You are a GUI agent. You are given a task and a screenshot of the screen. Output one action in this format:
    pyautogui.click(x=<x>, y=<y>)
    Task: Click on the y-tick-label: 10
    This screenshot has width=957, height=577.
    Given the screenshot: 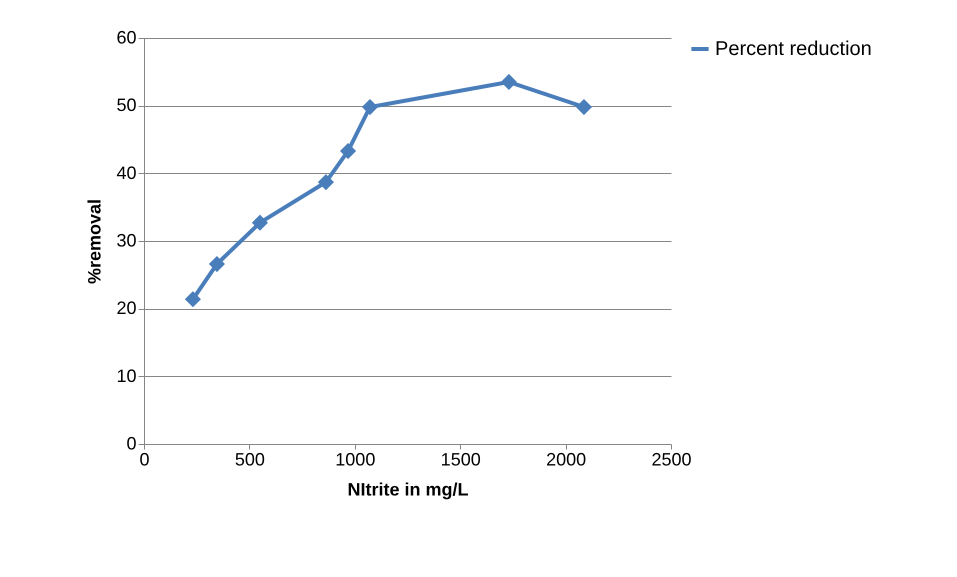 What is the action you would take?
    pyautogui.click(x=126, y=376)
    